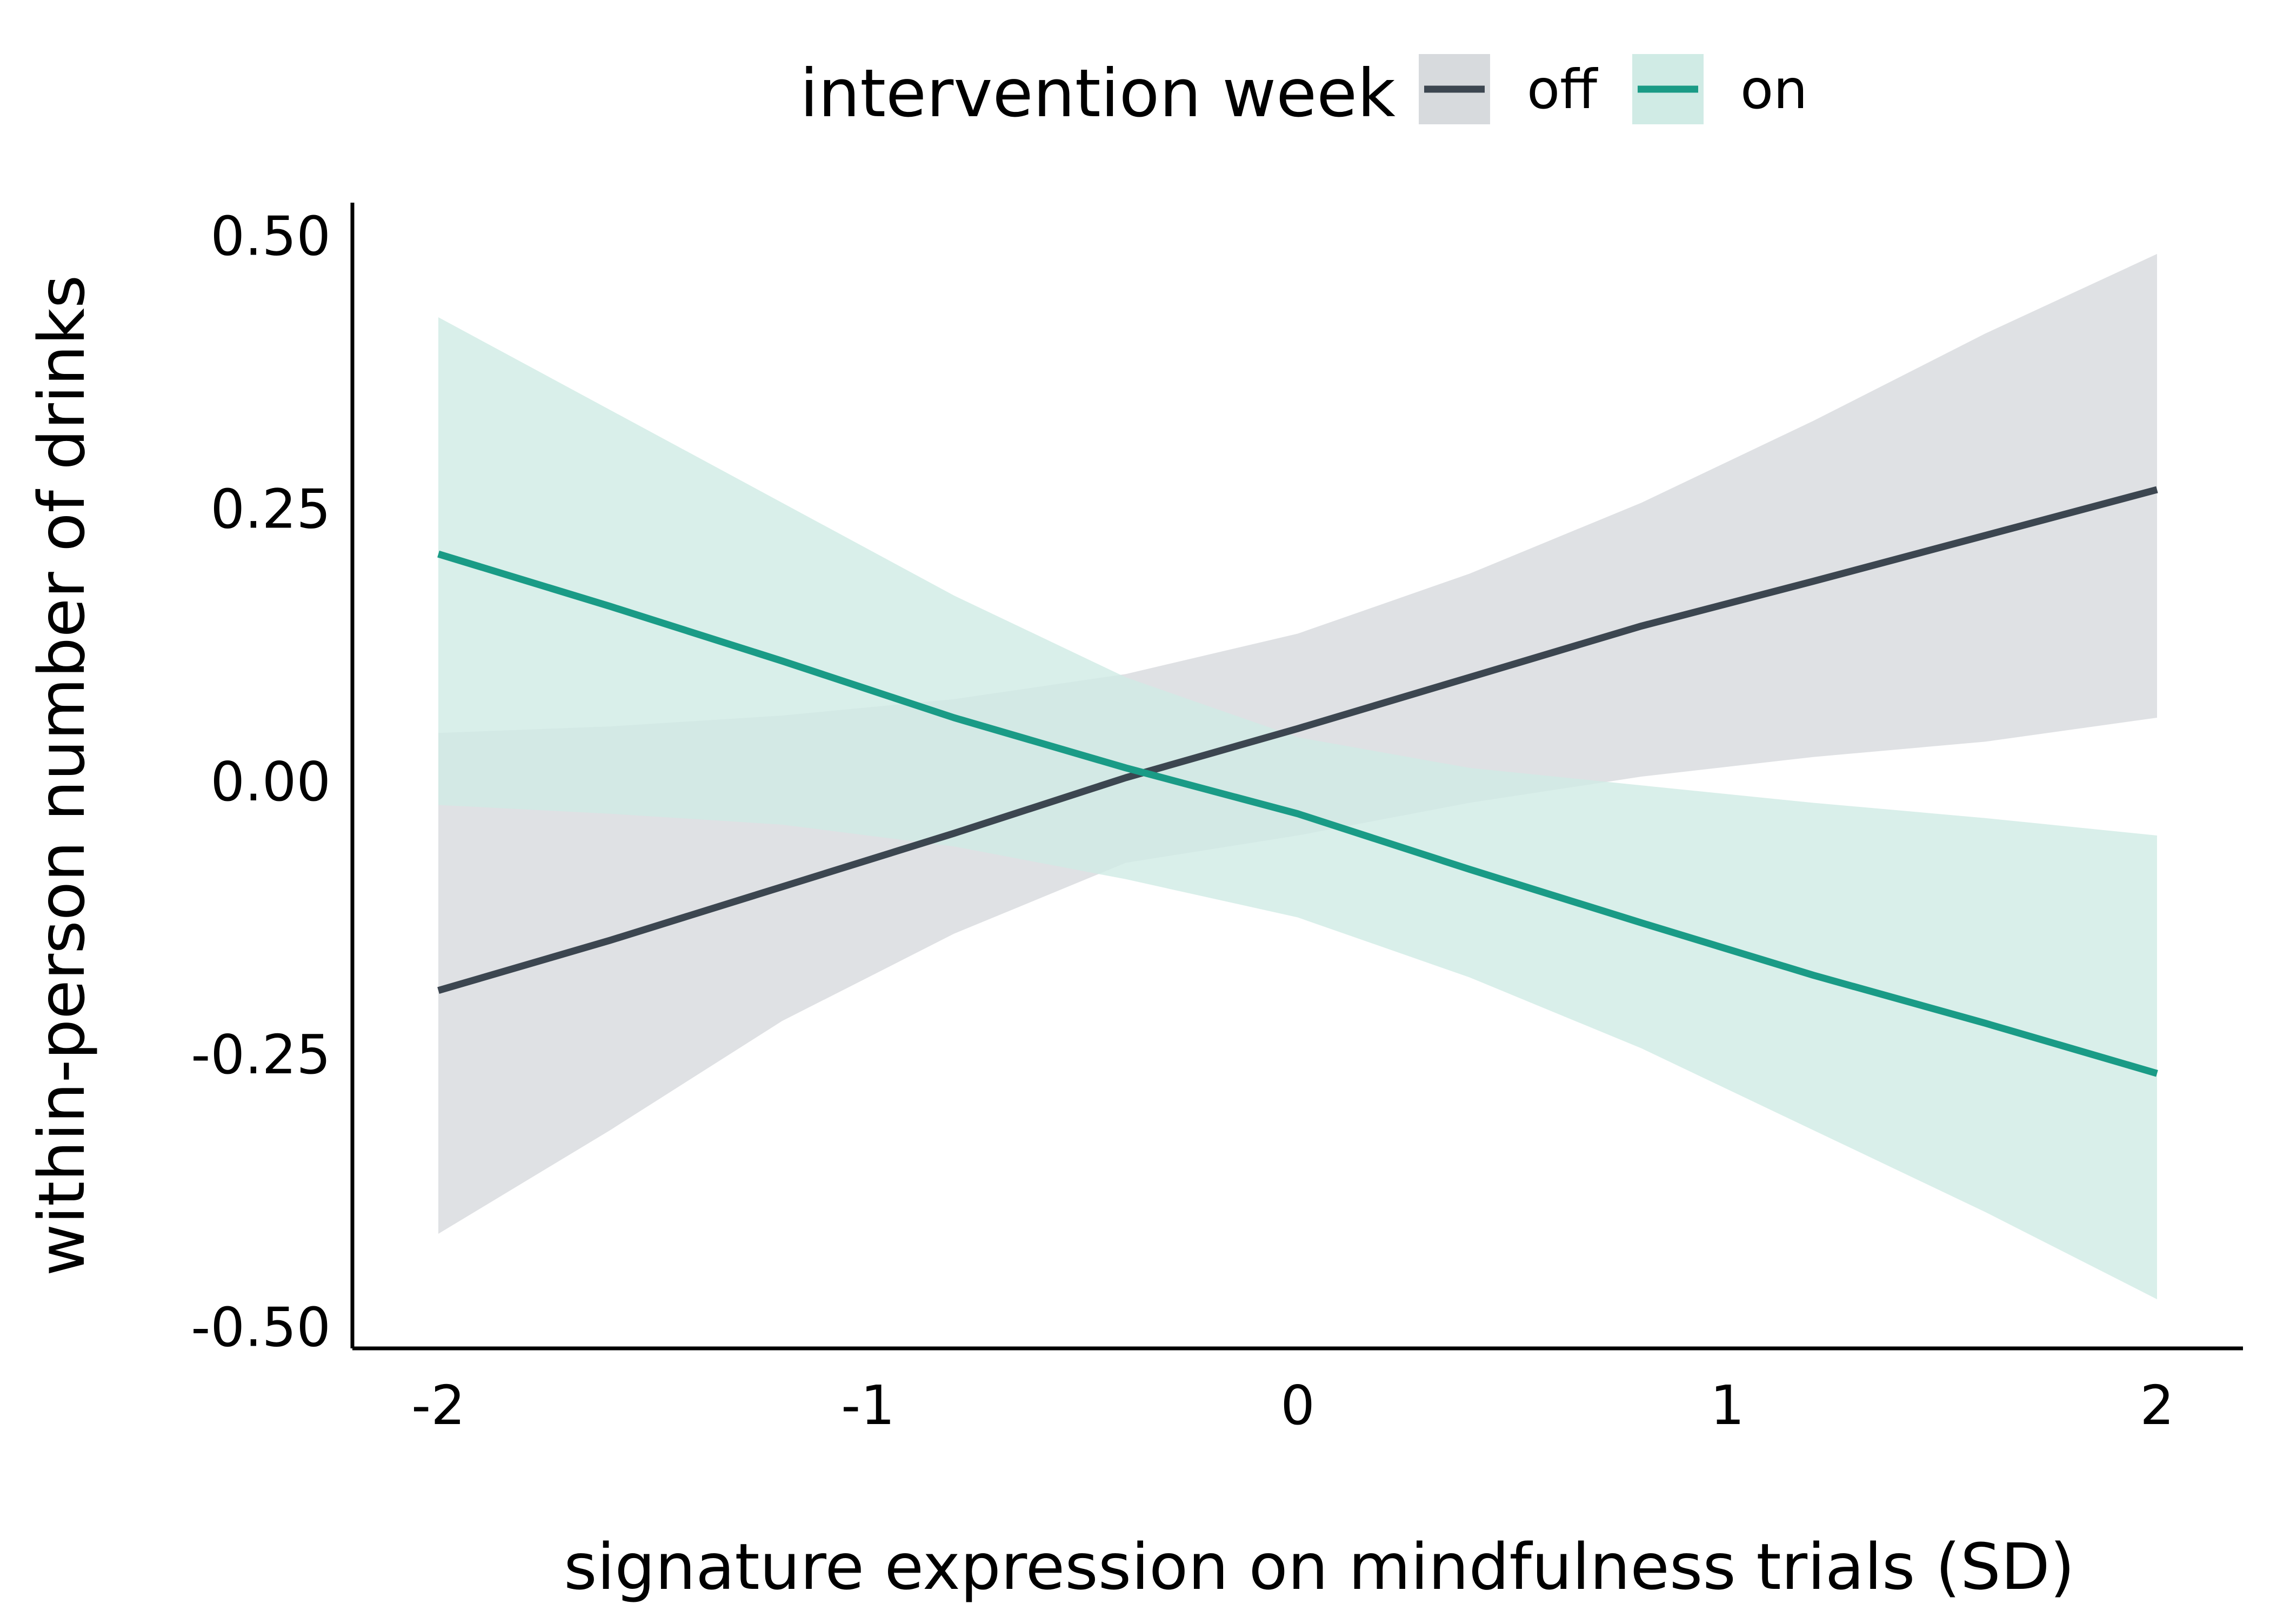  I want to click on x-tick-label: 2, so click(2157, 1405).